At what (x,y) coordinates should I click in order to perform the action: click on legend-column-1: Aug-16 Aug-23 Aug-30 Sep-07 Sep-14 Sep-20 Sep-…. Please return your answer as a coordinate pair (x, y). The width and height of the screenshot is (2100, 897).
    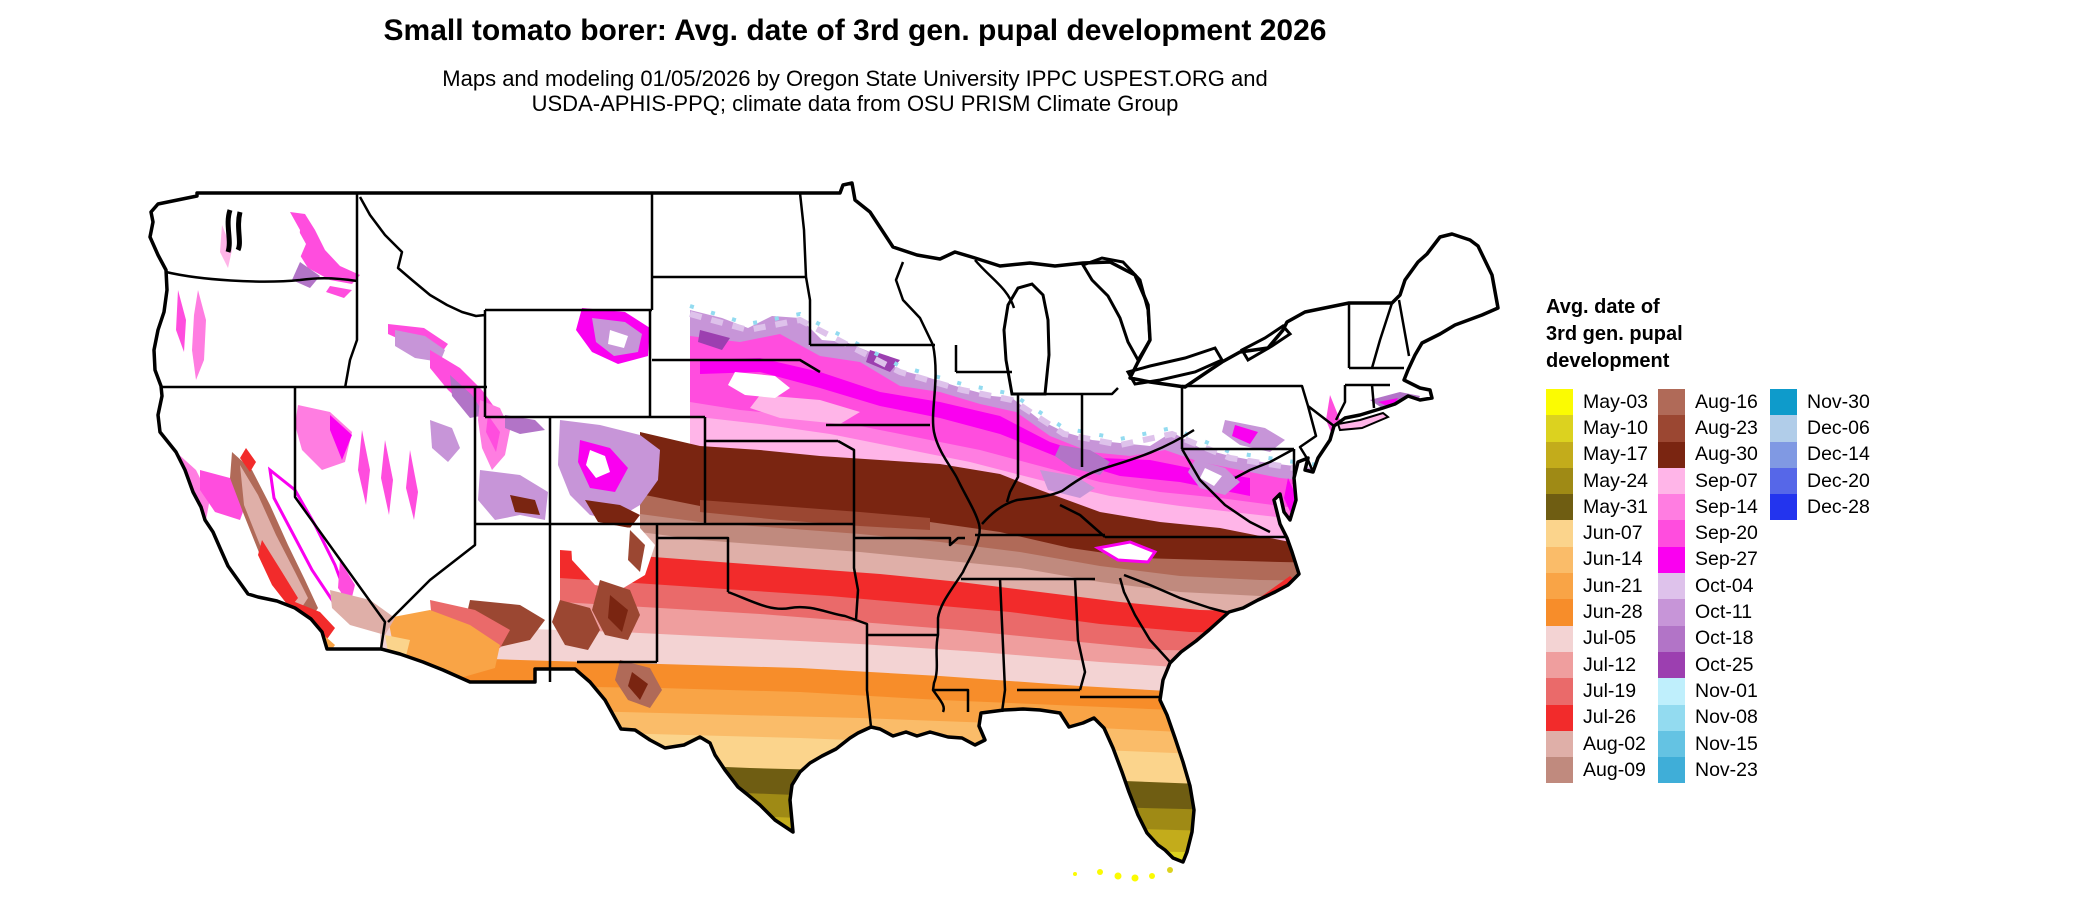
    Looking at the image, I should click on (1708, 586).